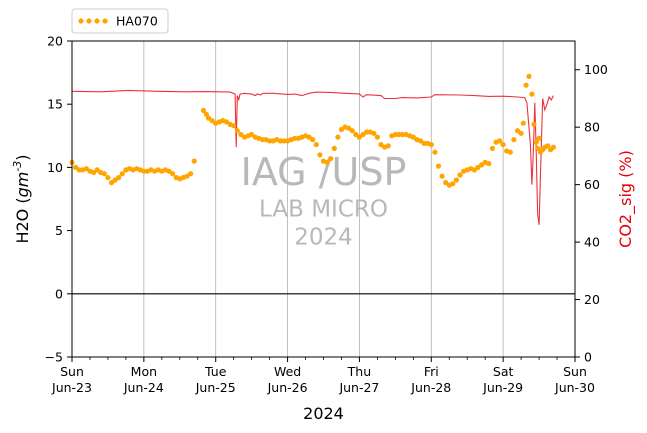 This screenshot has width=647, height=433. What do you see at coordinates (137, 21) in the screenshot?
I see `legend-label-ha070: HA070` at bounding box center [137, 21].